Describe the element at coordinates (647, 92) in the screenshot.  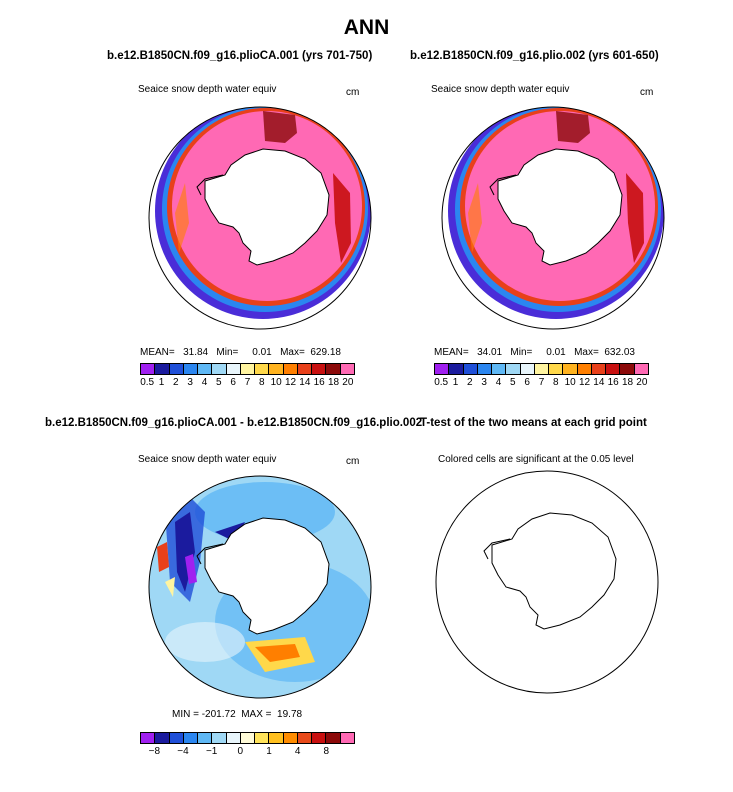
I see `panel-2-units: cm` at that location.